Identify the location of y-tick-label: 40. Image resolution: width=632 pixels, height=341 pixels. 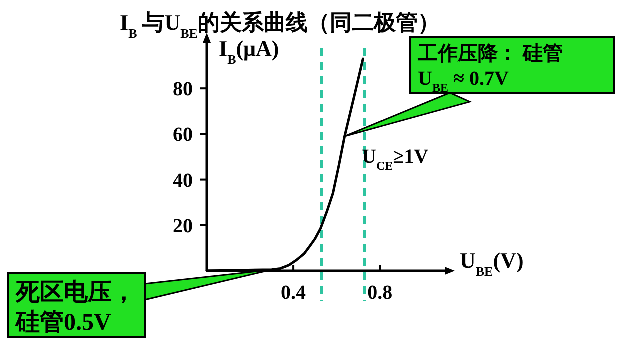
(183, 181).